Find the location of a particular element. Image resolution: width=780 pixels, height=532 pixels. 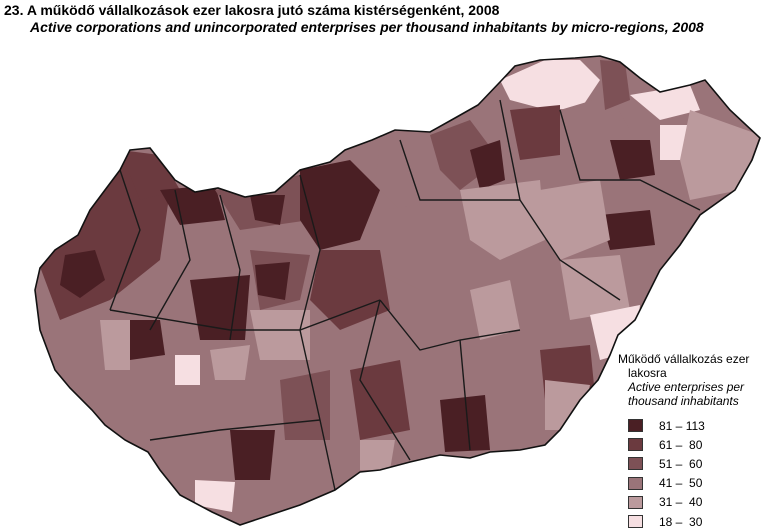

legend-title-en-2: thousand inhabitants is located at coordinates (683, 401).